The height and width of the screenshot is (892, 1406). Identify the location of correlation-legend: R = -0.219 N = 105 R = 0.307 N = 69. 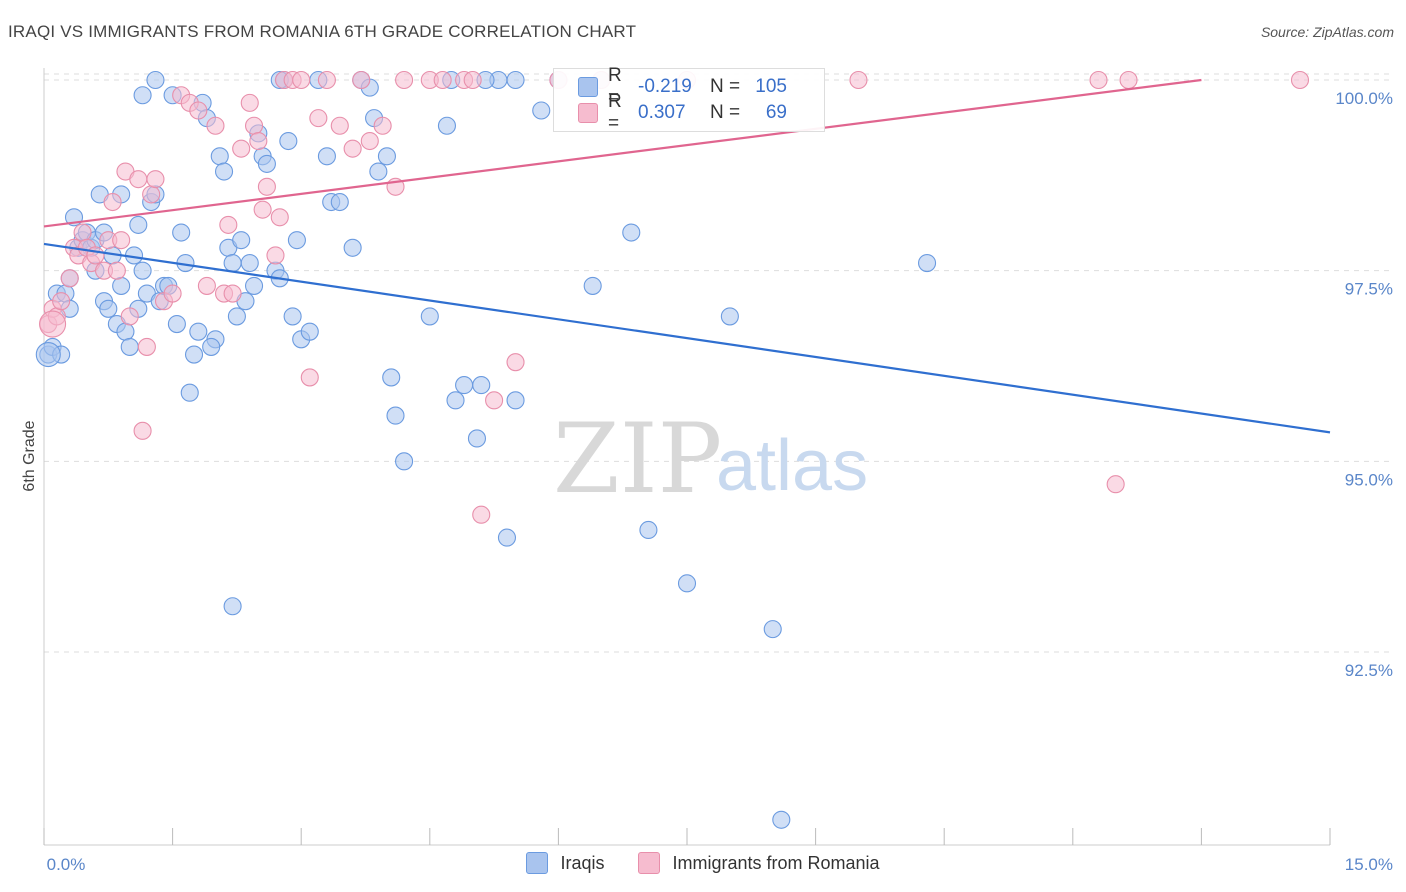
(689, 99).